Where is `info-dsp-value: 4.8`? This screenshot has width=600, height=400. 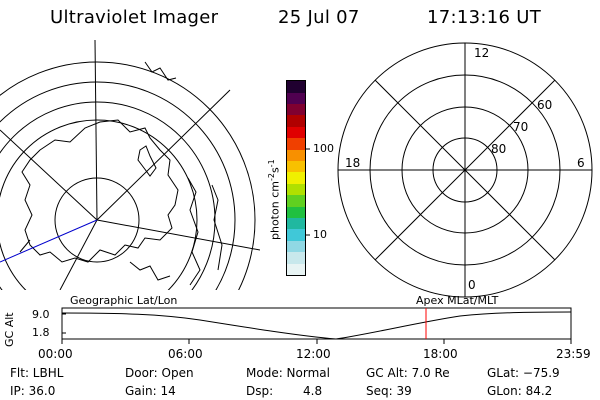
info-dsp-value: 4.8 is located at coordinates (313, 391).